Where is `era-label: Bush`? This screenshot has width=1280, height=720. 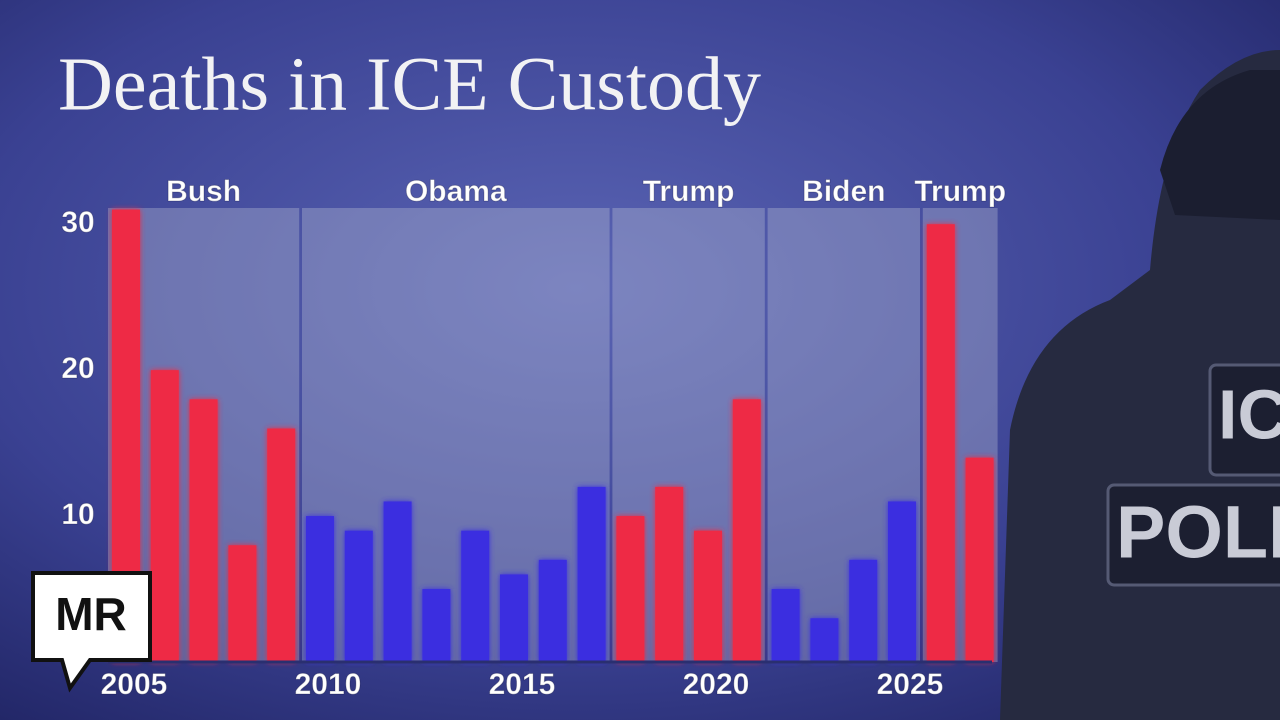
era-label: Bush is located at coordinates (203, 191).